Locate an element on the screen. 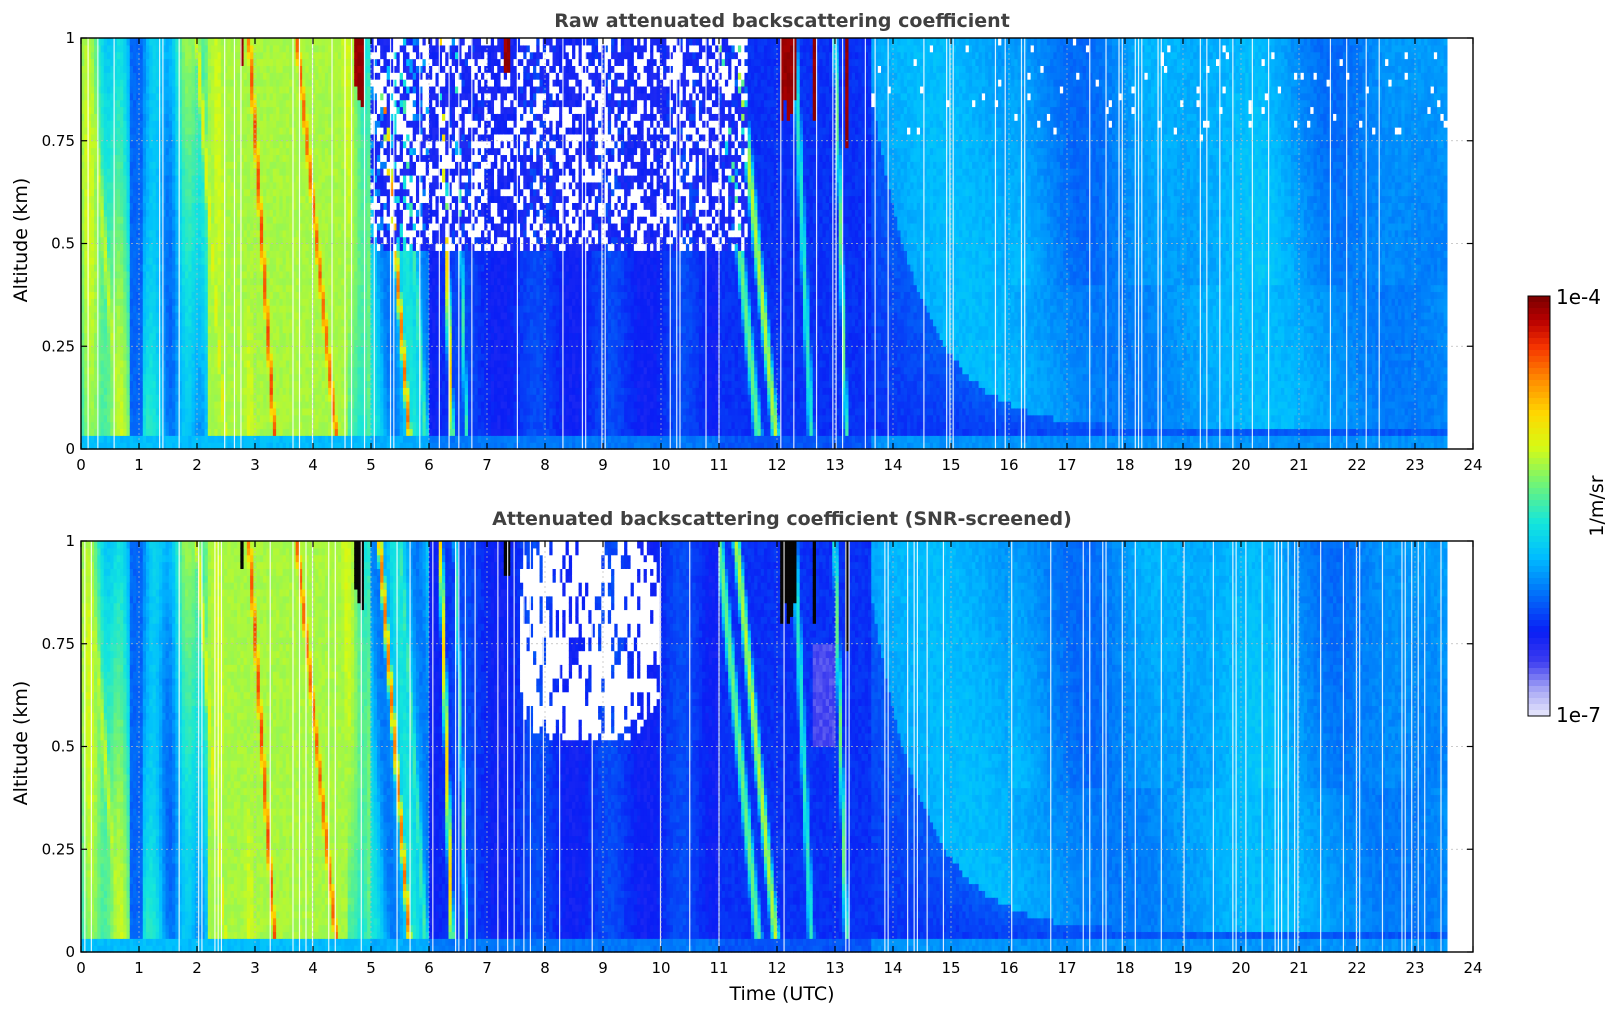 This screenshot has width=1621, height=1020. colorbar-gradient is located at coordinates (1539, 506).